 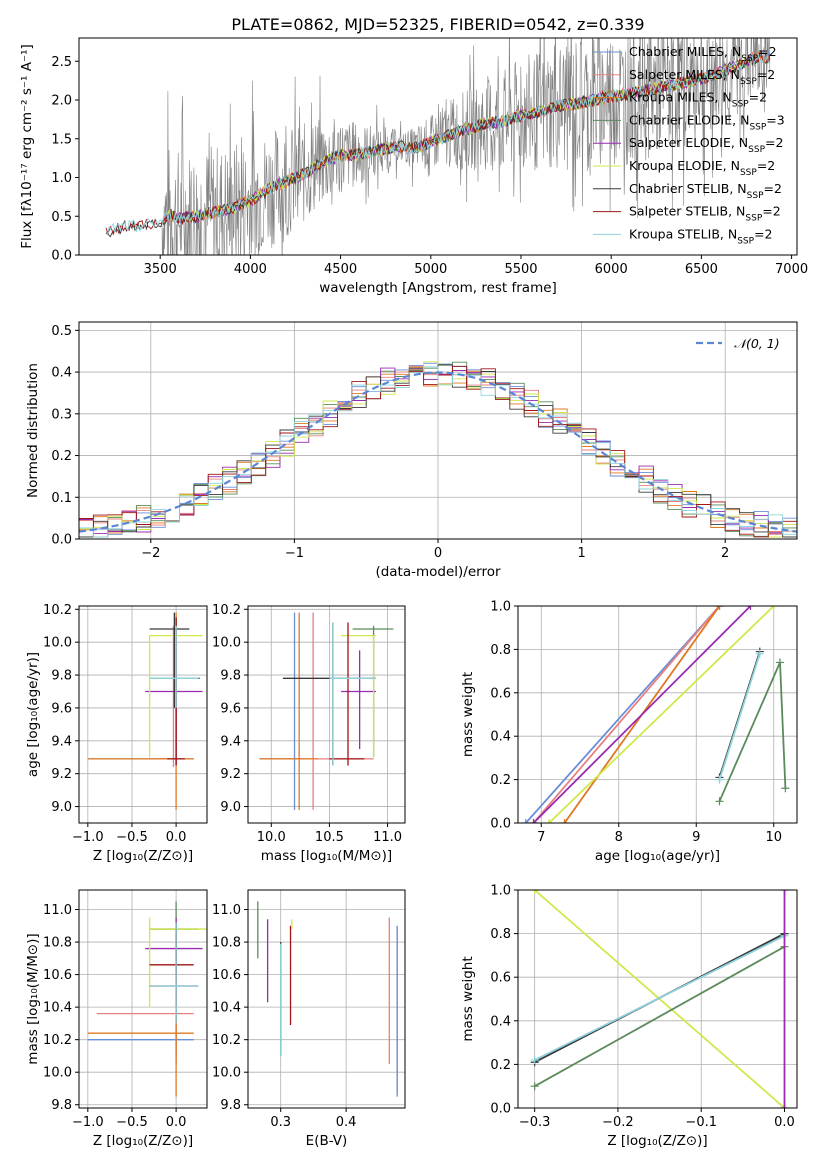 What do you see at coordinates (466, 146) in the screenshot?
I see `observed-spectrum` at bounding box center [466, 146].